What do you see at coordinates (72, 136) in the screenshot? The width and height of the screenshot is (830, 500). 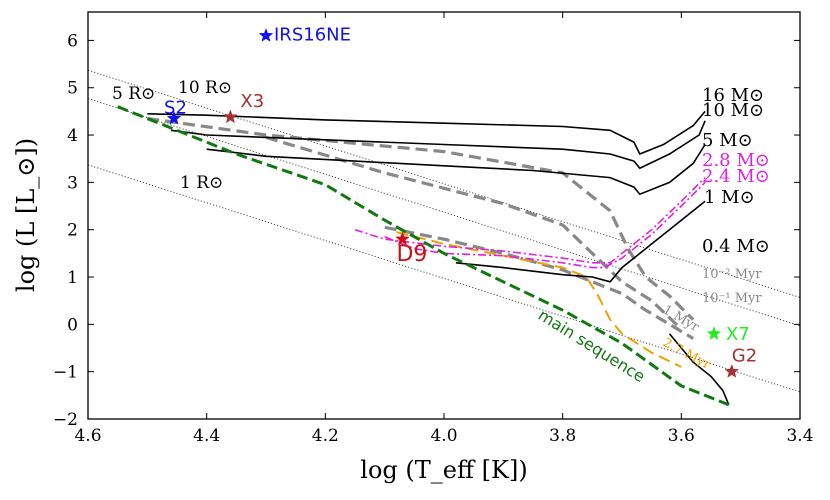 I see `y-tick-label: 4` at bounding box center [72, 136].